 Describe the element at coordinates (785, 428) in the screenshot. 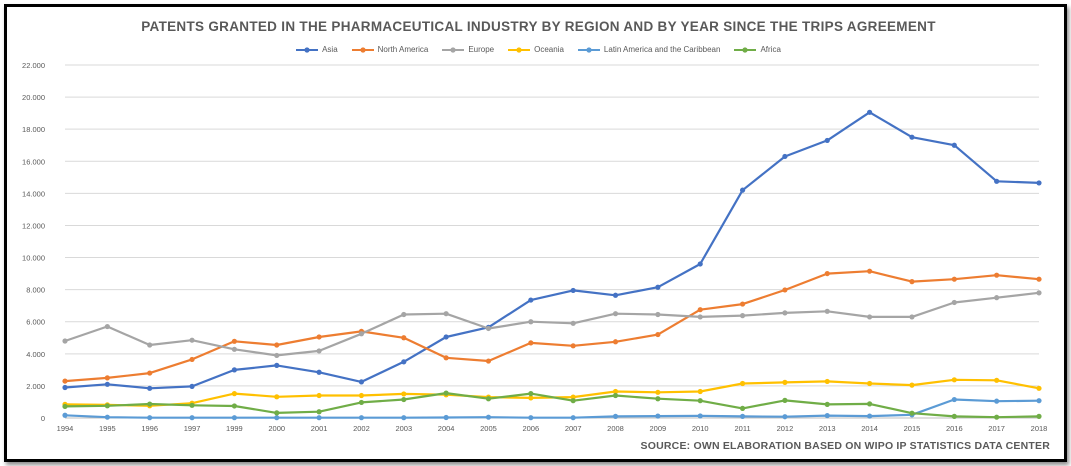

I see `x-tick-label: 2012` at that location.